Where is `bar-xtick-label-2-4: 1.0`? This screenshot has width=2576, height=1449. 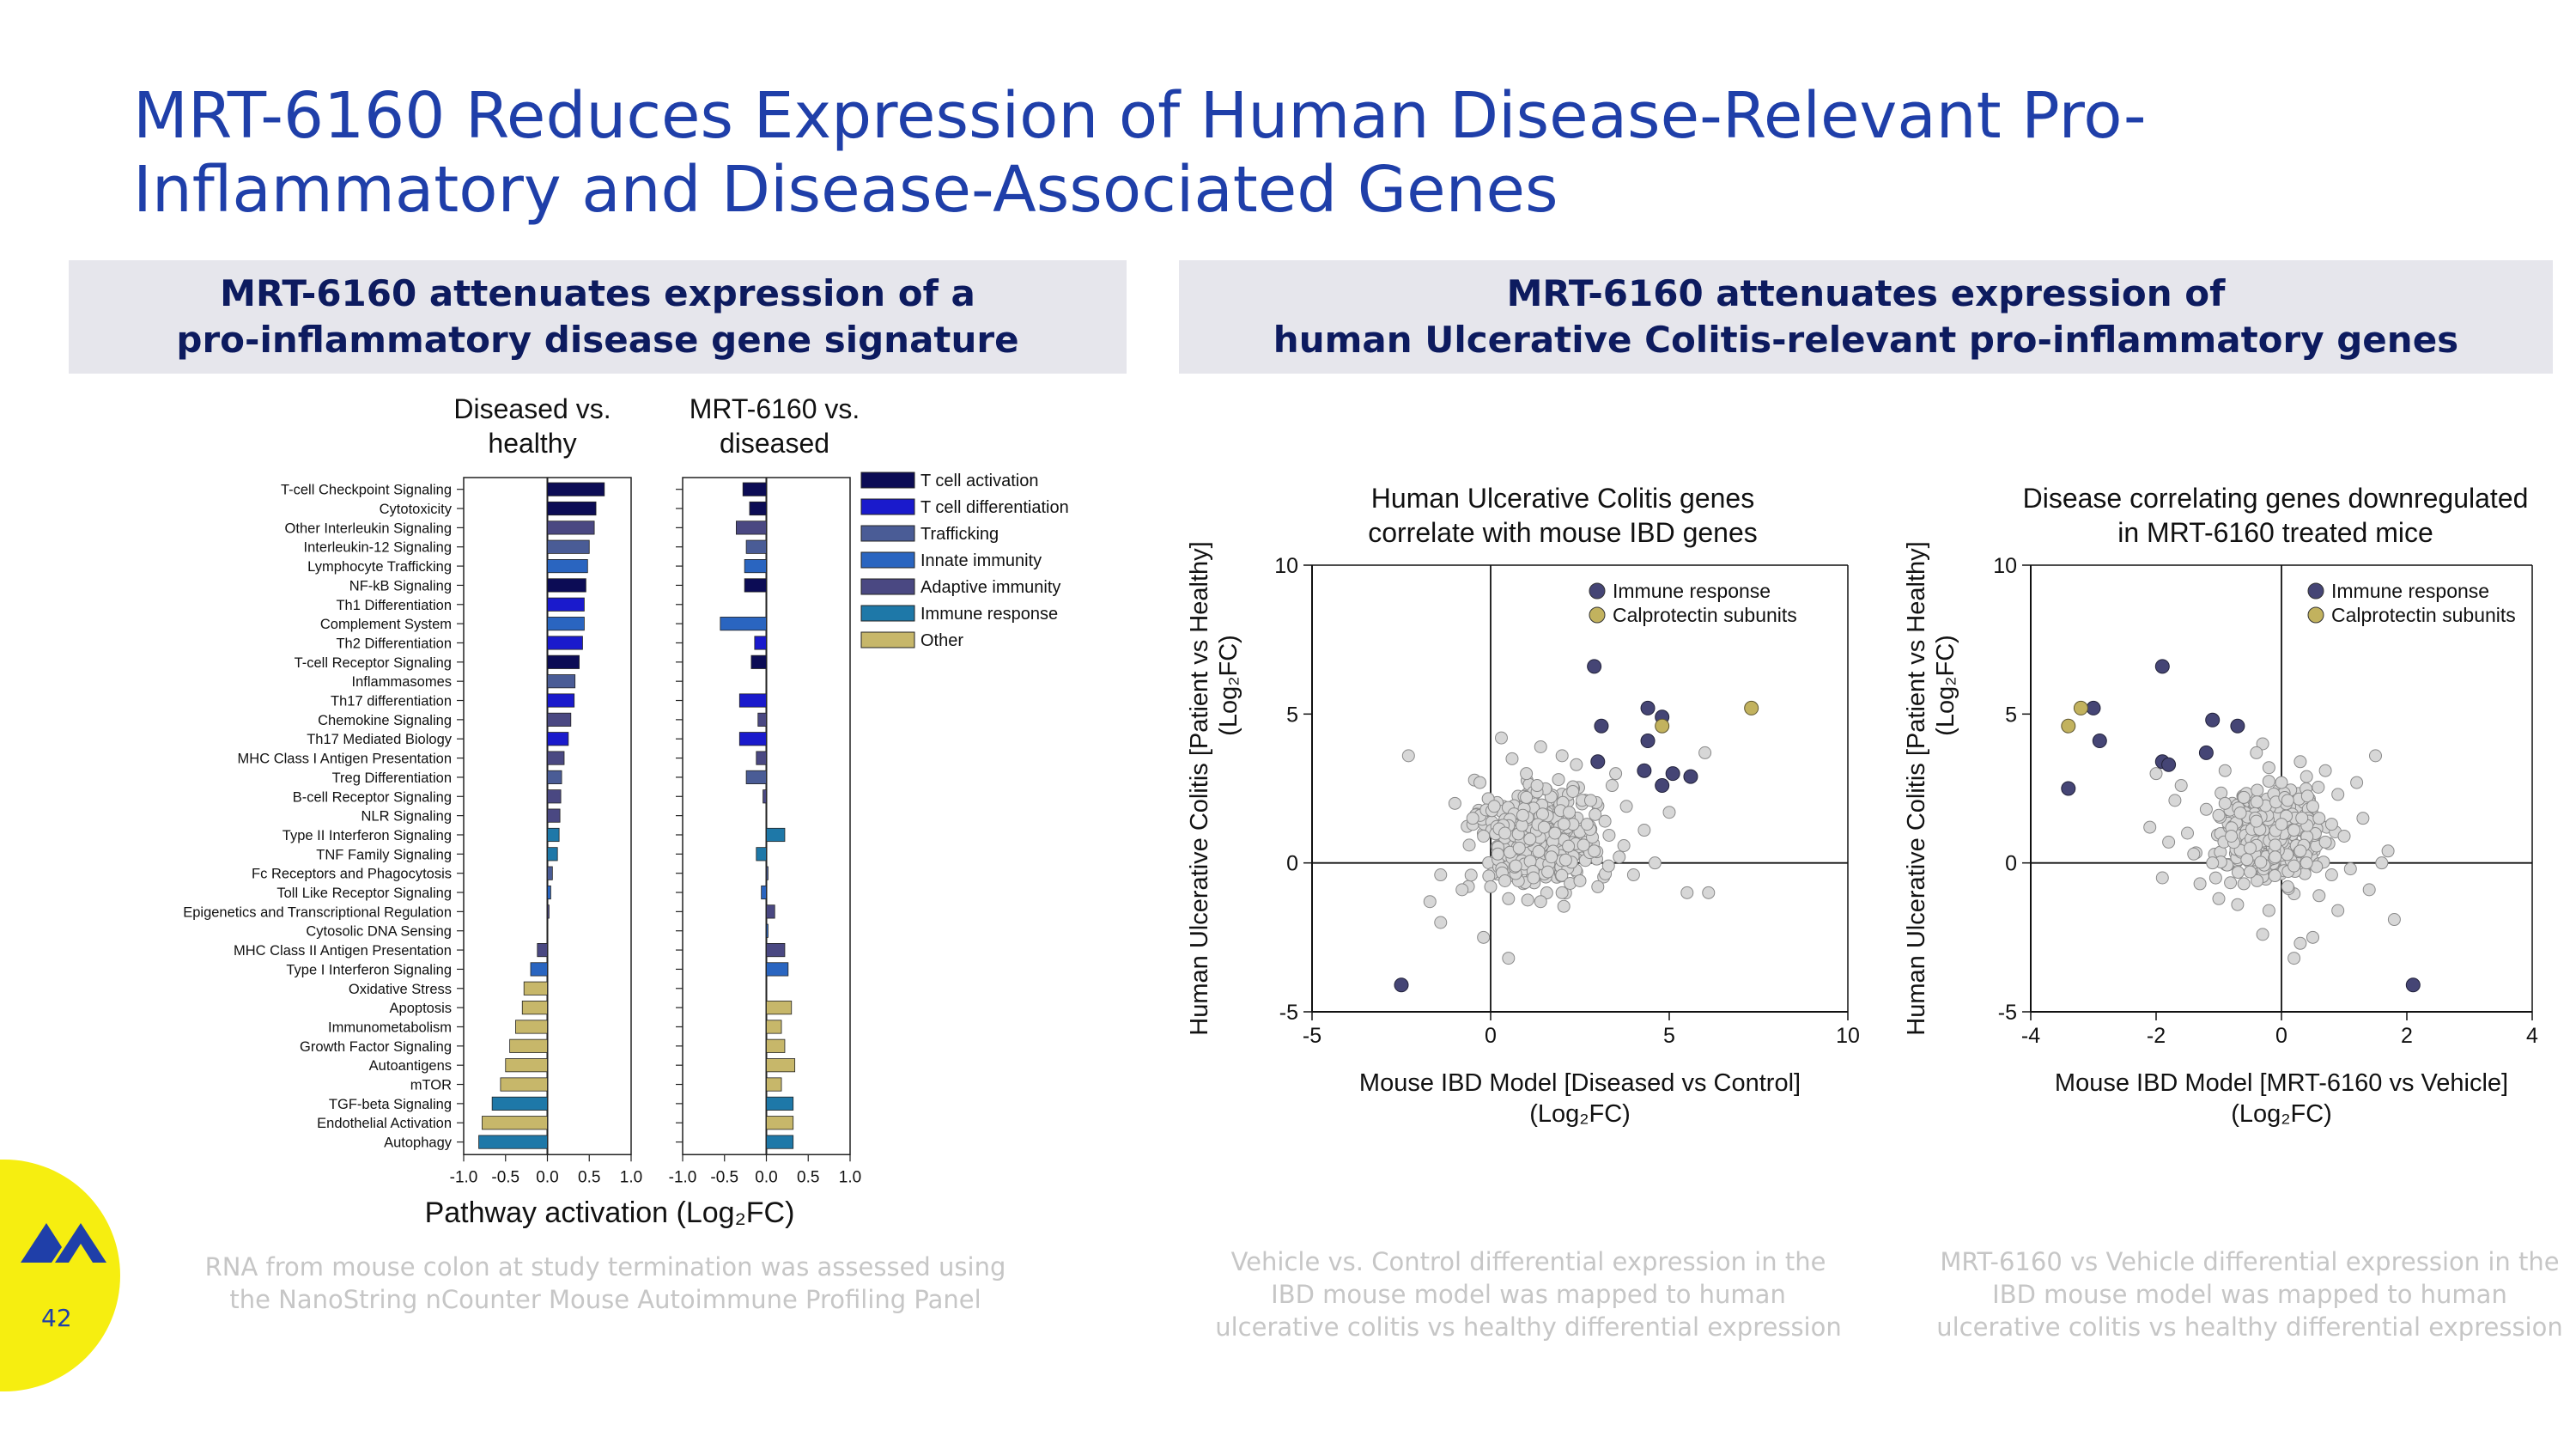 bar-xtick-label-2-4: 1.0 is located at coordinates (850, 1177).